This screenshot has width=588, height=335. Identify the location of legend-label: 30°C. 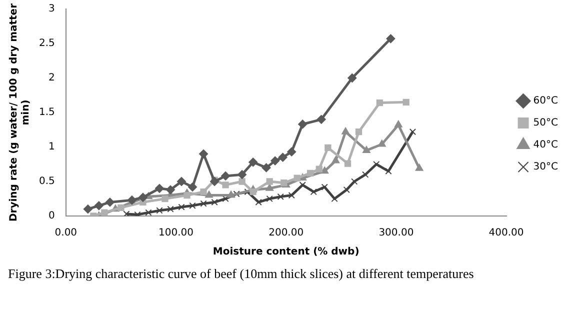
(545, 167).